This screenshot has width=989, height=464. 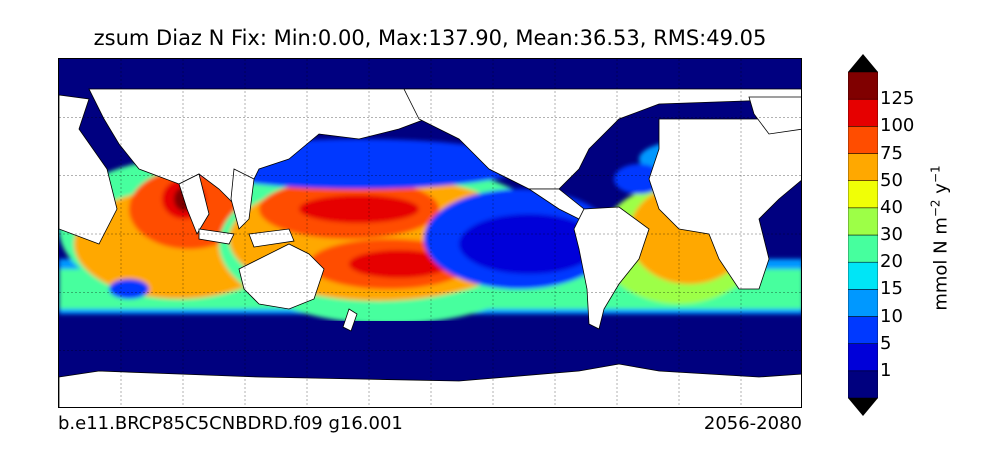 I want to click on unit-time: y, so click(x=941, y=191).